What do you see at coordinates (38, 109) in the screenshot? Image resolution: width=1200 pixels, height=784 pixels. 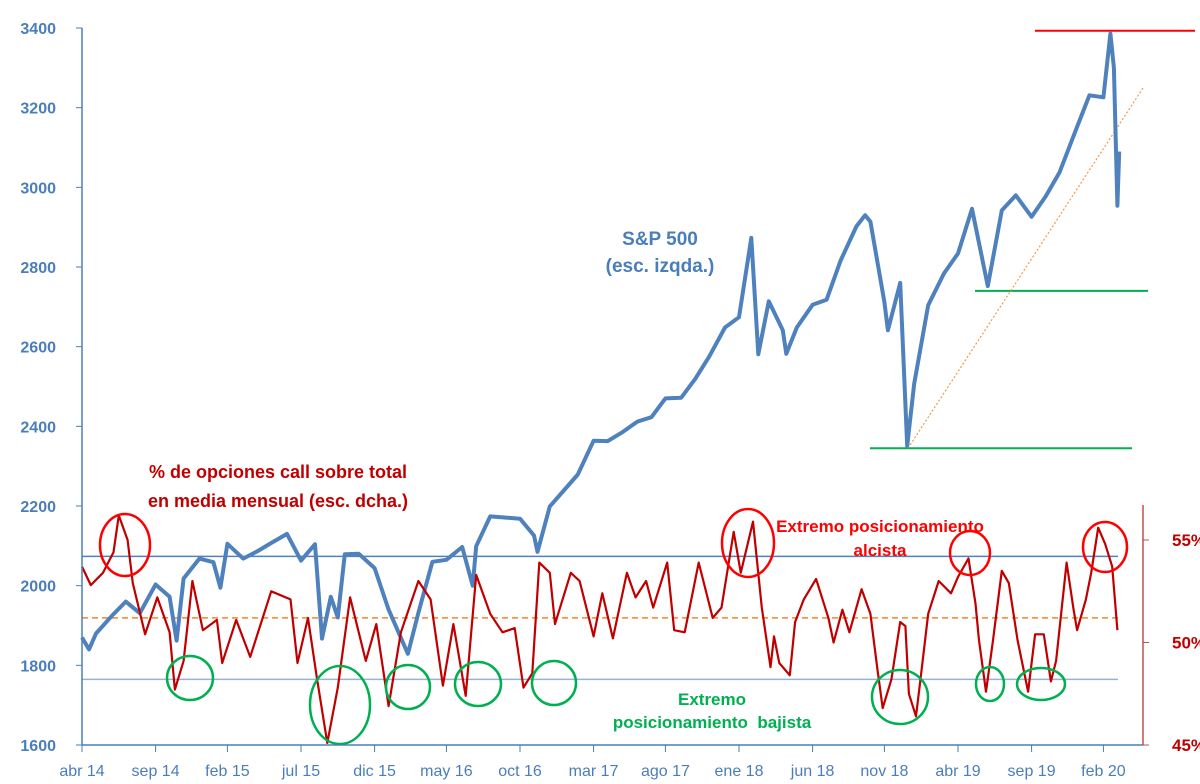 I see `left-tick-label: 3200` at bounding box center [38, 109].